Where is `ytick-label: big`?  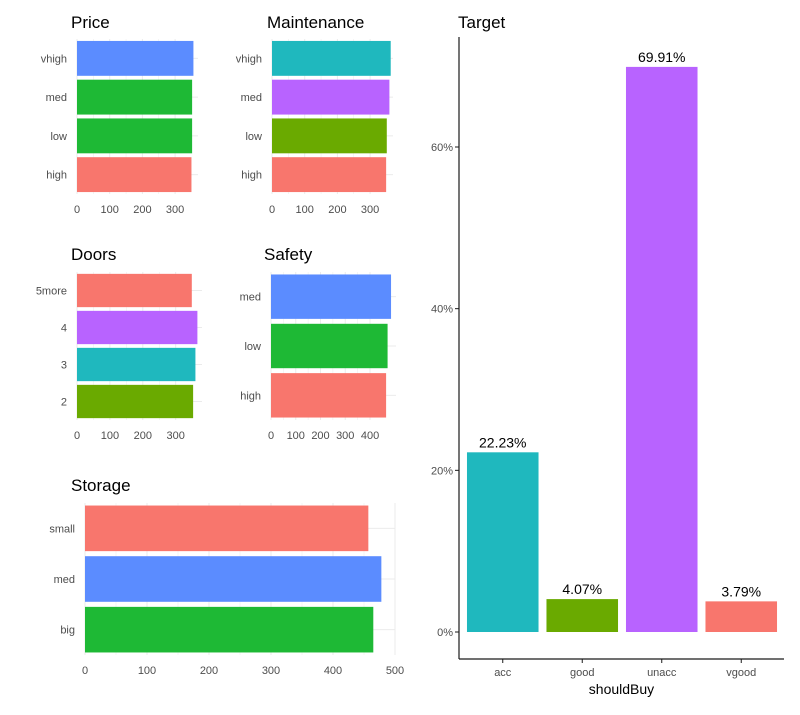
ytick-label: big is located at coordinates (67, 631).